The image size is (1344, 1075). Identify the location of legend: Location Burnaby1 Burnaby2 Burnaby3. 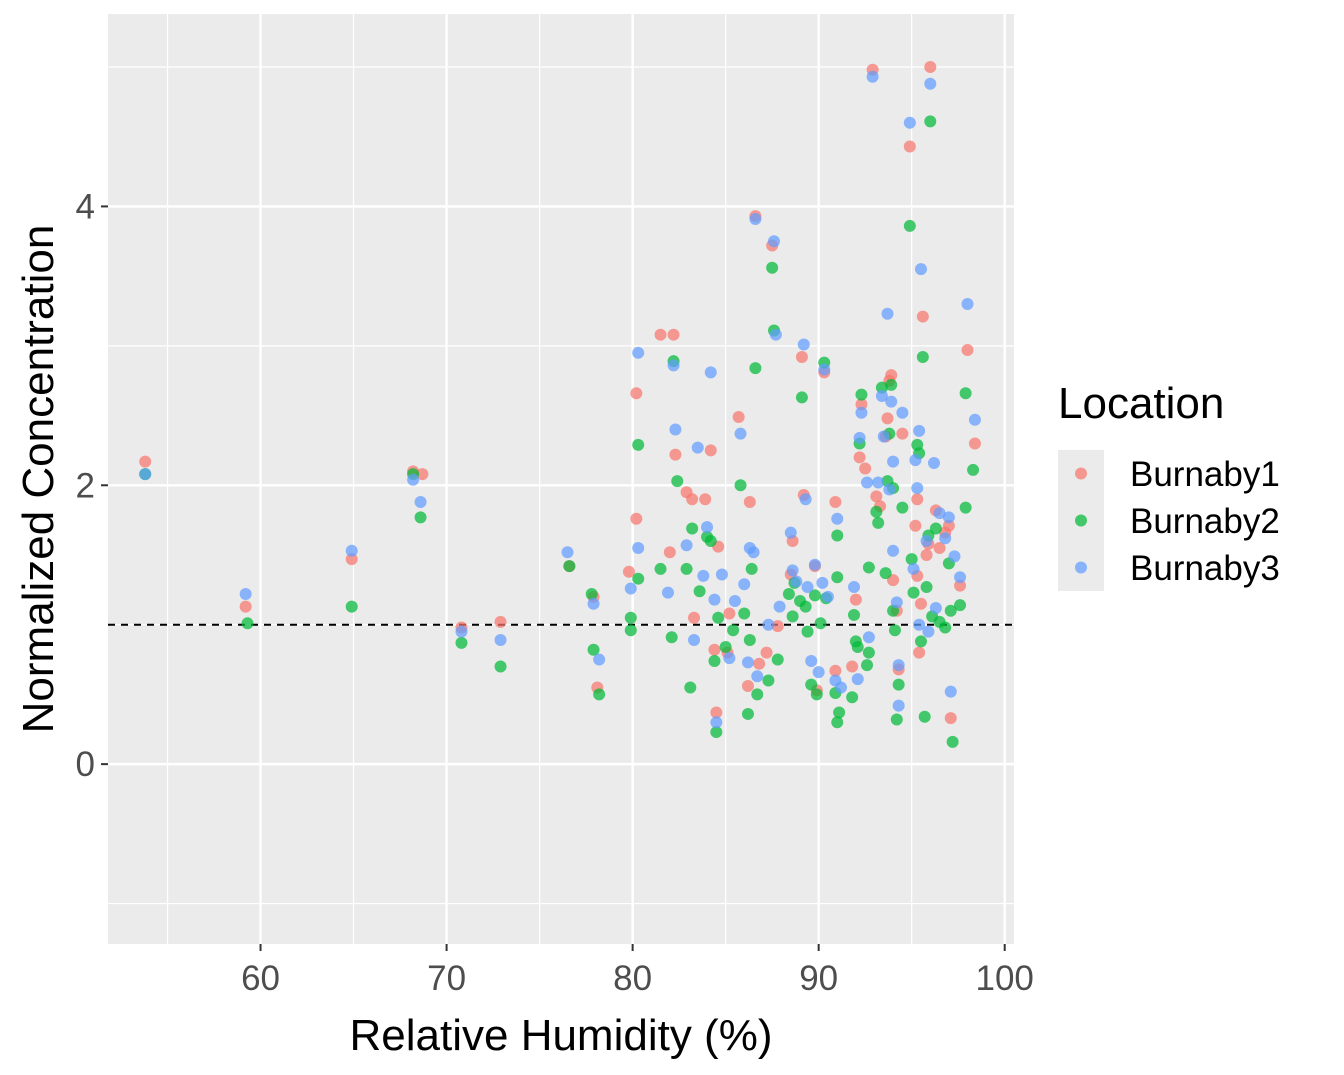
(1169, 485).